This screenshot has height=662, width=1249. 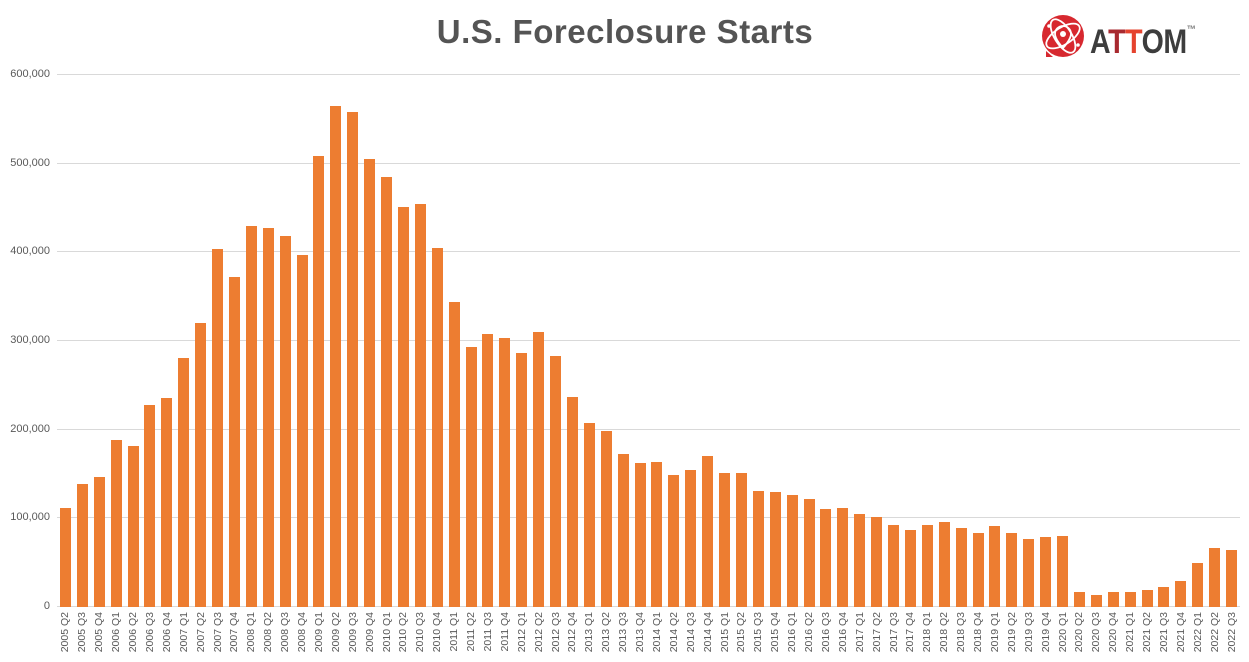 What do you see at coordinates (961, 632) in the screenshot?
I see `x-axis-tick-label-2018-Q3: 2018 Q3` at bounding box center [961, 632].